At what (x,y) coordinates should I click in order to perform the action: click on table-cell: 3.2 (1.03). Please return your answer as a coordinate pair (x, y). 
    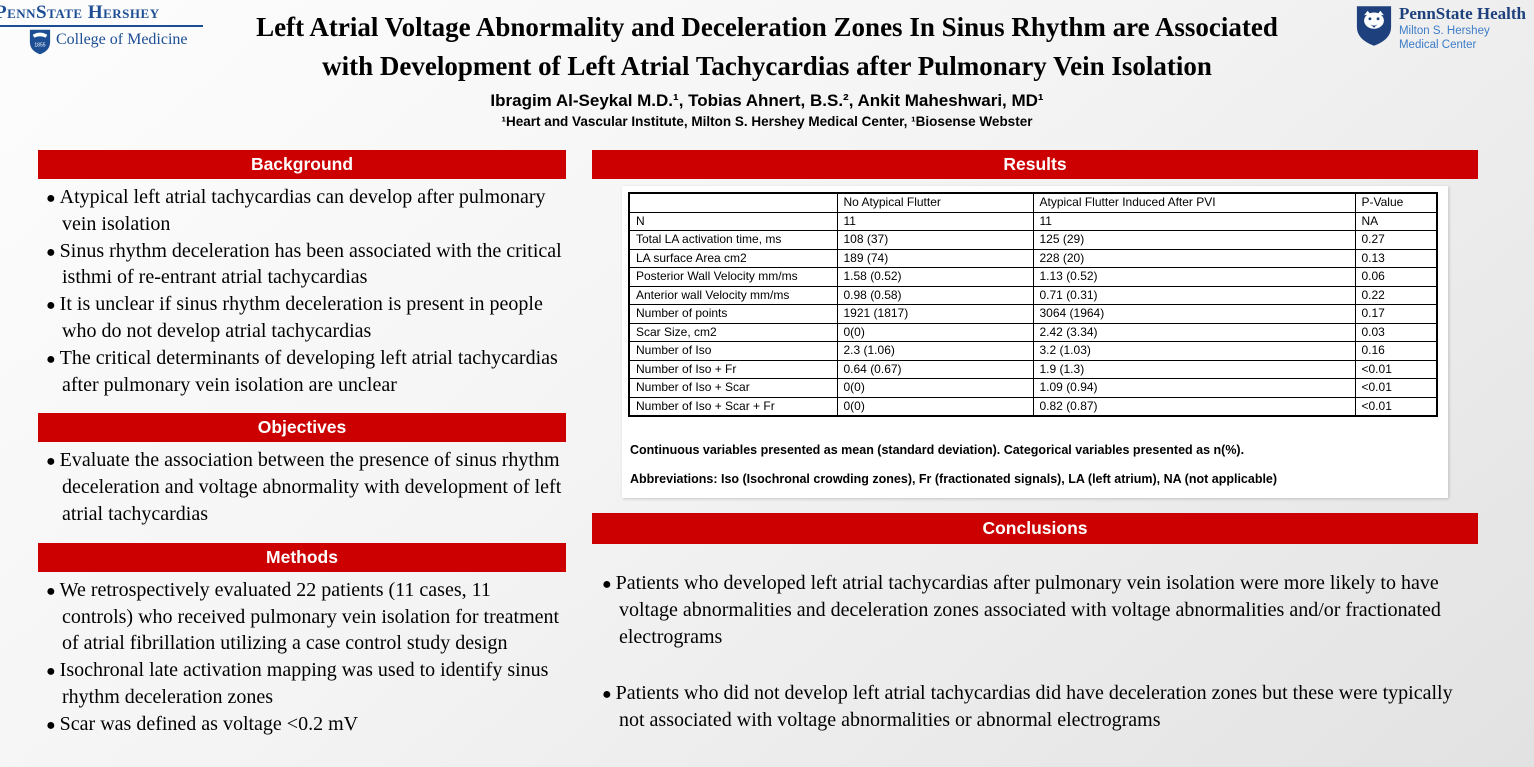
    Looking at the image, I should click on (1194, 351).